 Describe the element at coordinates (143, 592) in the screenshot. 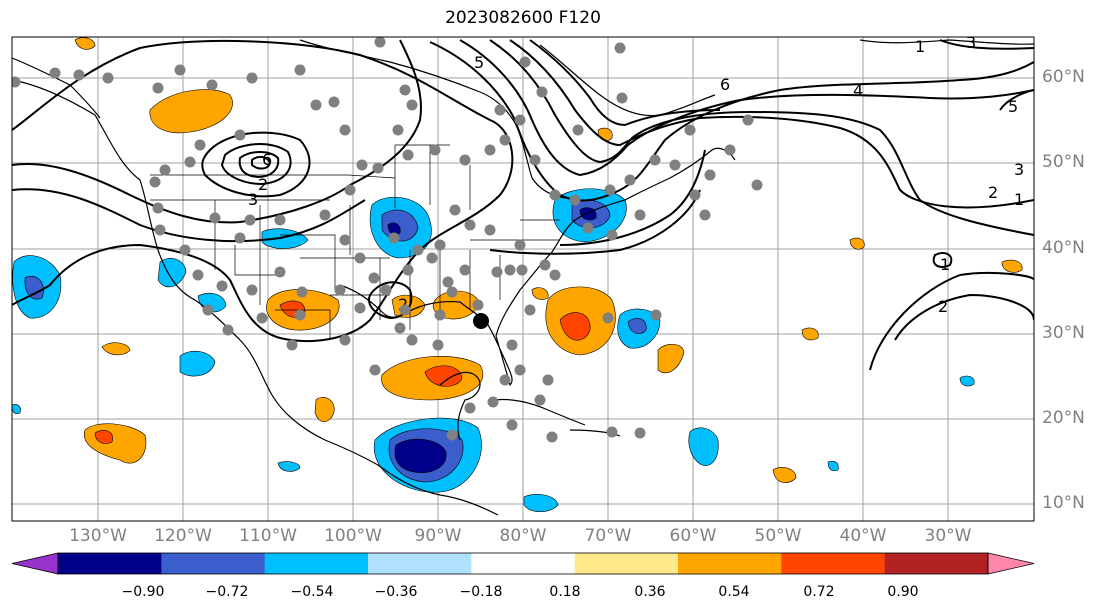

I see `colorbar-tick: −0.90` at that location.